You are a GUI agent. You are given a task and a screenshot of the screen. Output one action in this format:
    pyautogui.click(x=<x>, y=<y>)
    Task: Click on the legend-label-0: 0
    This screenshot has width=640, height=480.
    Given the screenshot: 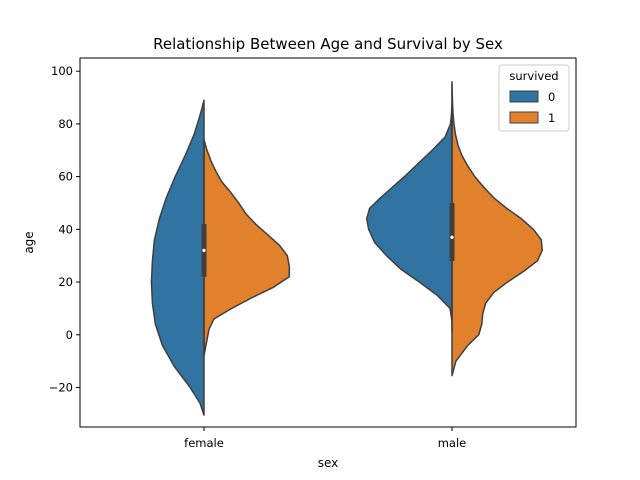 What is the action you would take?
    pyautogui.click(x=551, y=97)
    